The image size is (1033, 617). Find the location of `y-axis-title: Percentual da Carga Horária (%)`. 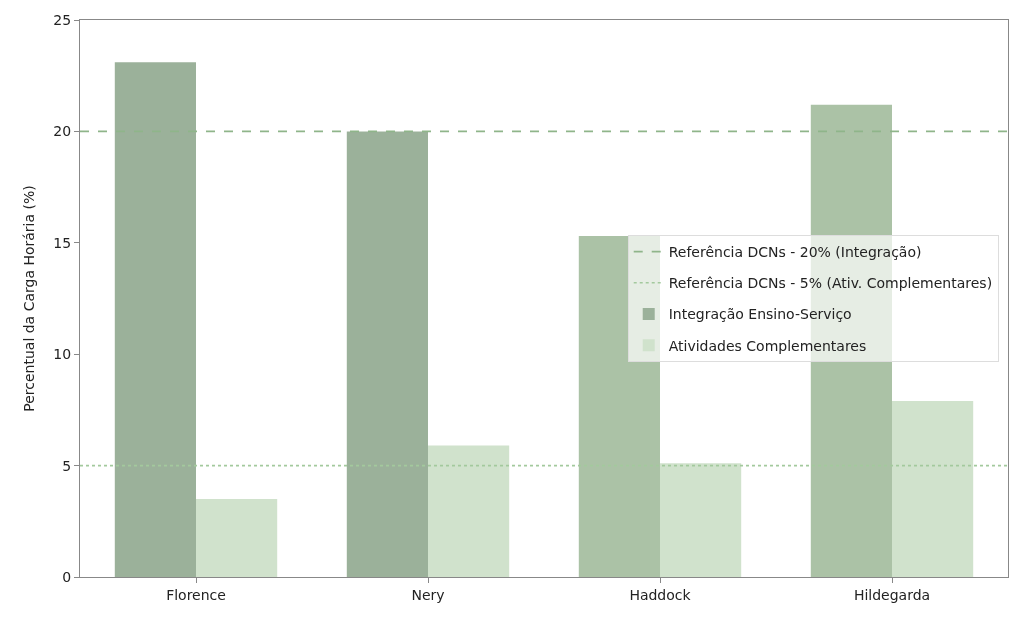

y-axis-title: Percentual da Carga Horária (%) is located at coordinates (28, 298).